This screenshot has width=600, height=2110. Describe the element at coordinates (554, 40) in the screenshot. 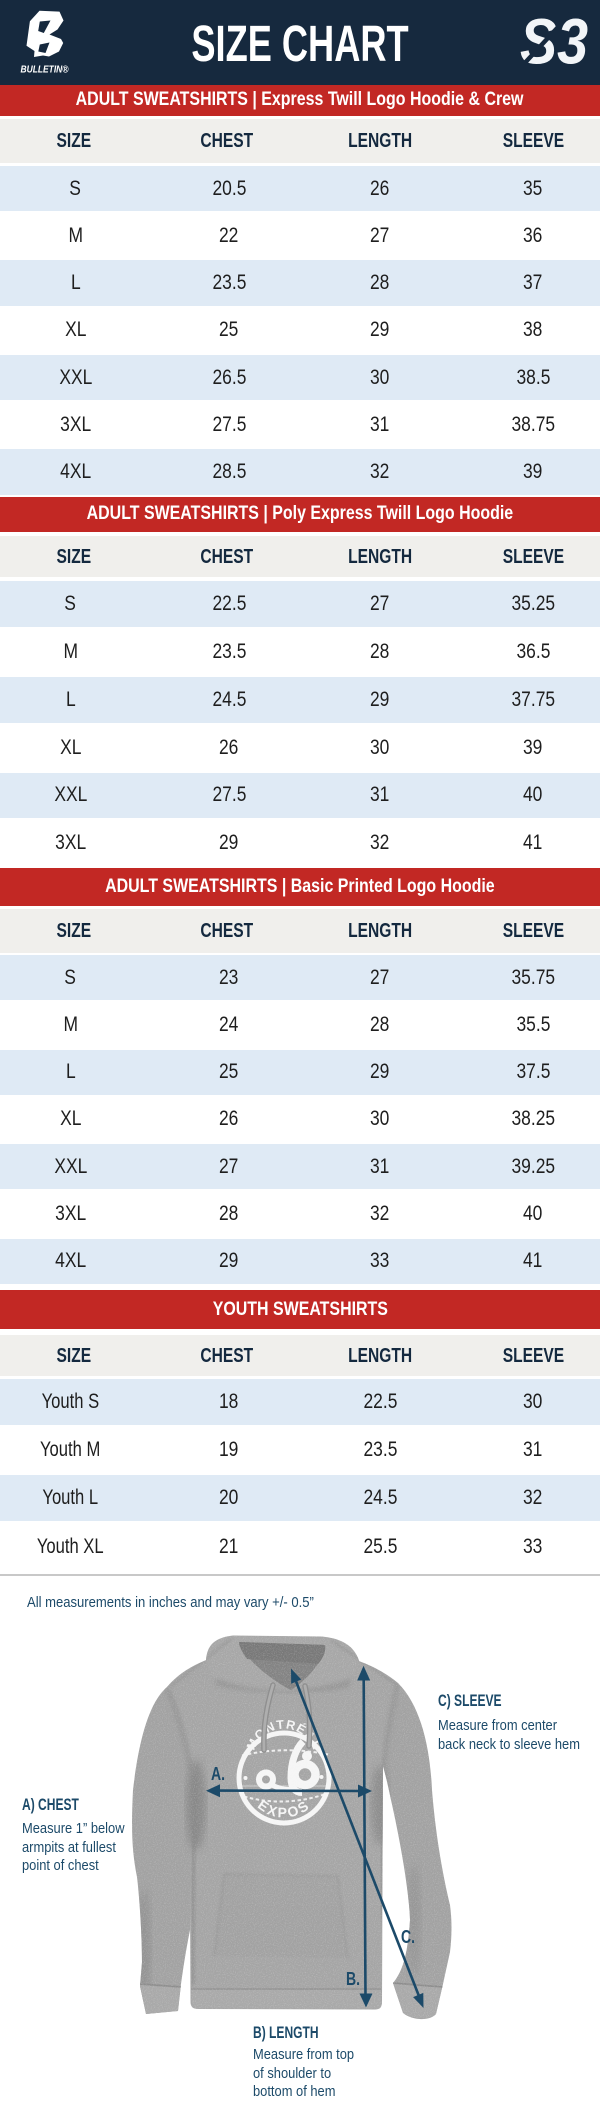

I see `svg-text: S3` at that location.